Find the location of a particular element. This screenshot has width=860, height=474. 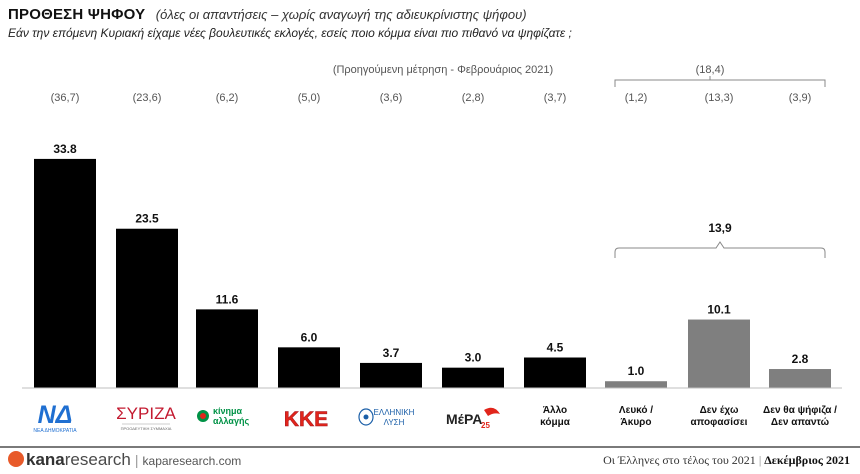

group-total-label: 13,9 is located at coordinates (720, 228).